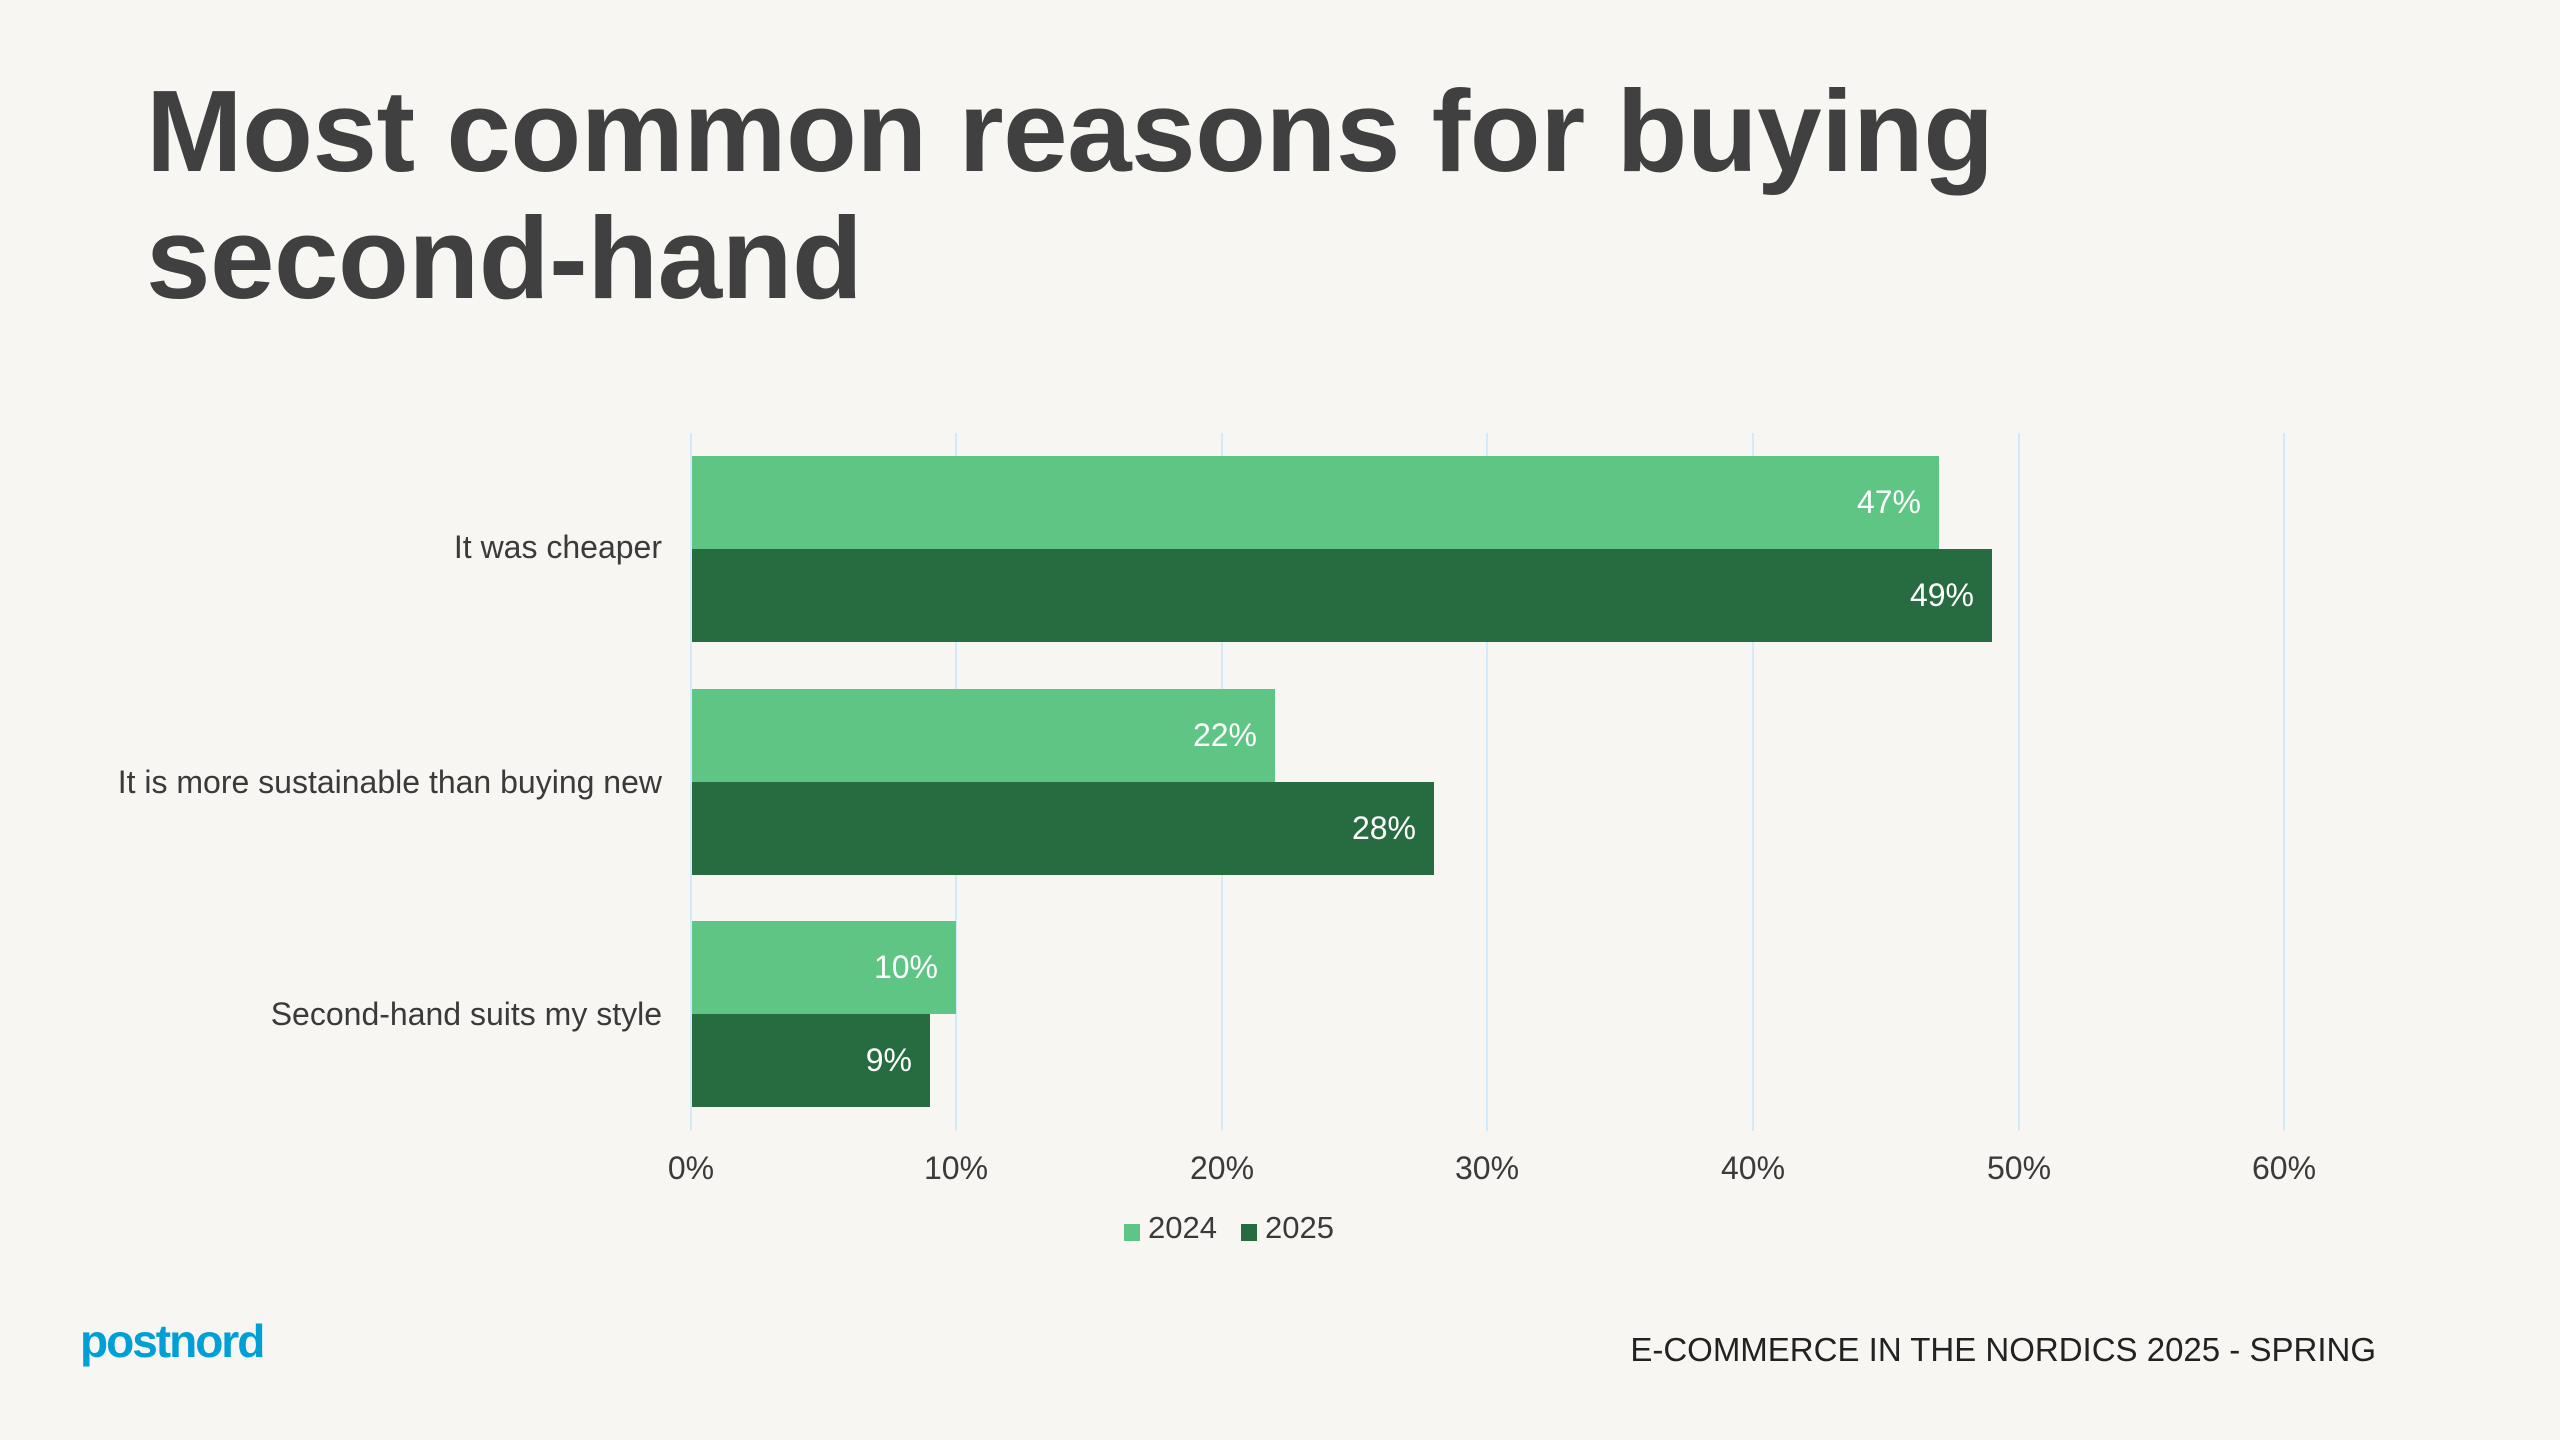  I want to click on category-label: It was cheaper, so click(557, 547).